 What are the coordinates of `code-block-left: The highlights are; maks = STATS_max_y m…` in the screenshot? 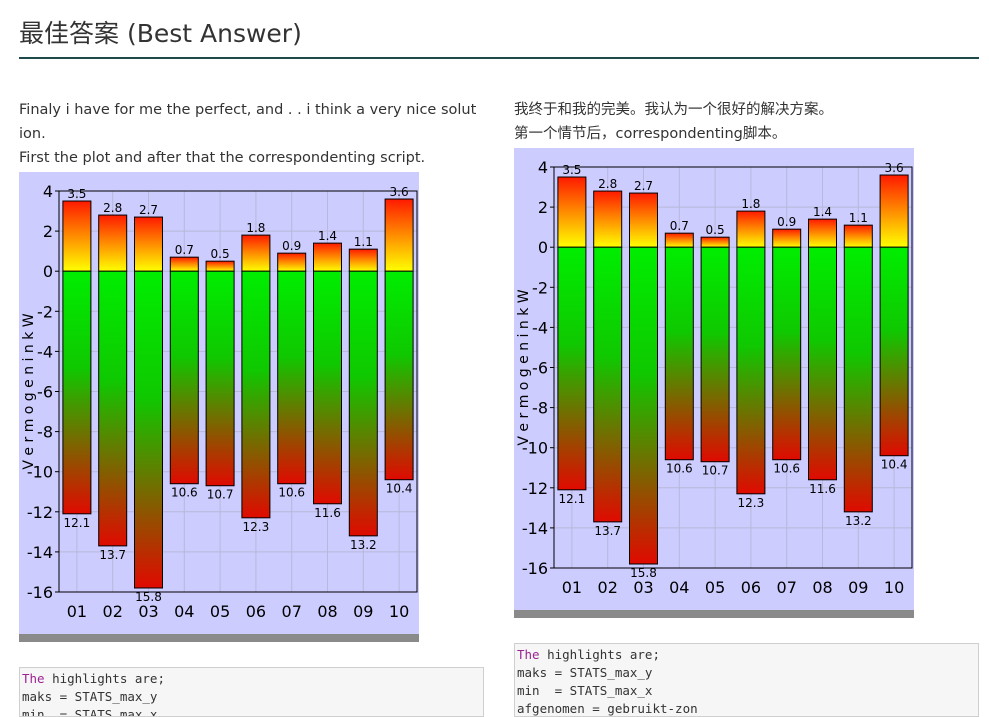 It's located at (251, 692).